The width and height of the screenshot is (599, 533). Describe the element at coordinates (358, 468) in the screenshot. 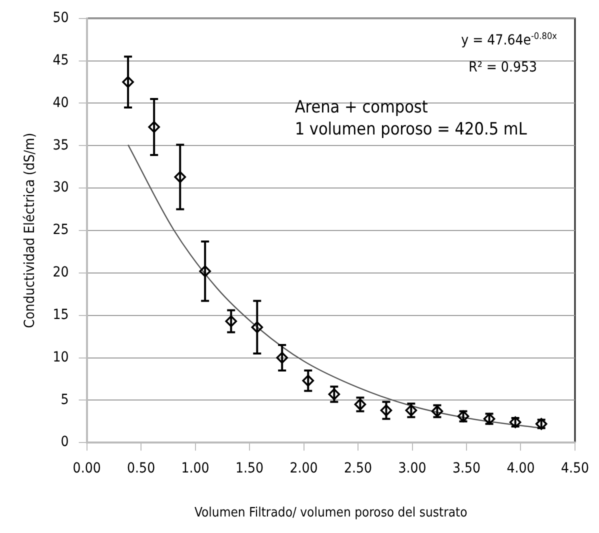

I see `x-tick-label: 2.50` at that location.